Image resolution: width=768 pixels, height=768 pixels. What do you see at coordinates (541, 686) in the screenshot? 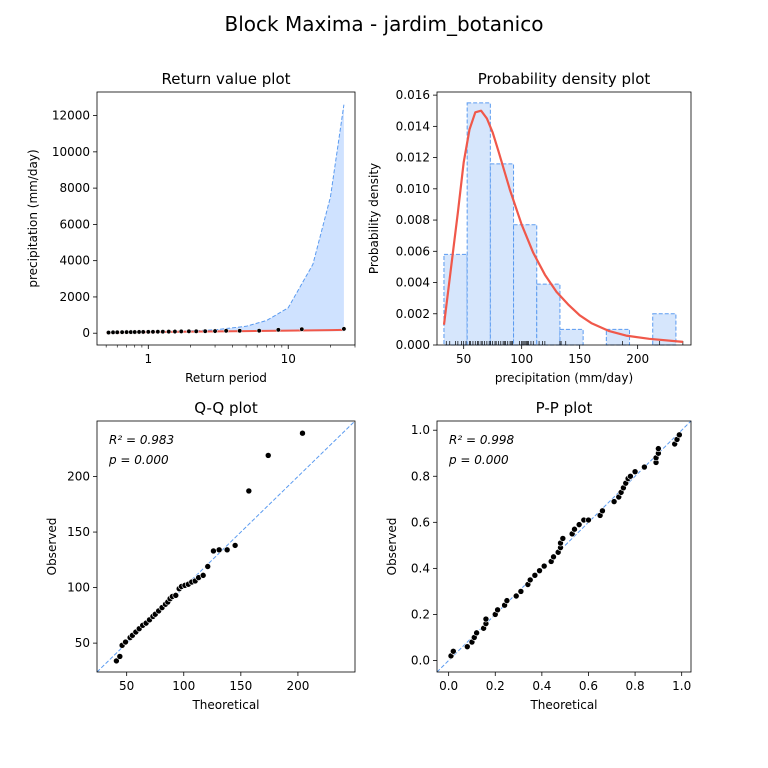
I see `x-tick-label: 0.4` at bounding box center [541, 686].